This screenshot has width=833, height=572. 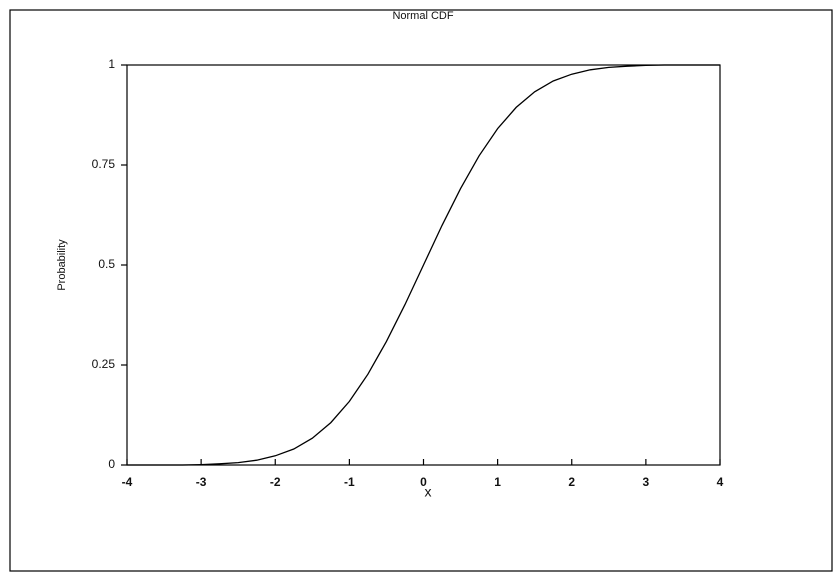 What do you see at coordinates (423, 482) in the screenshot?
I see `x-tick-label: 0` at bounding box center [423, 482].